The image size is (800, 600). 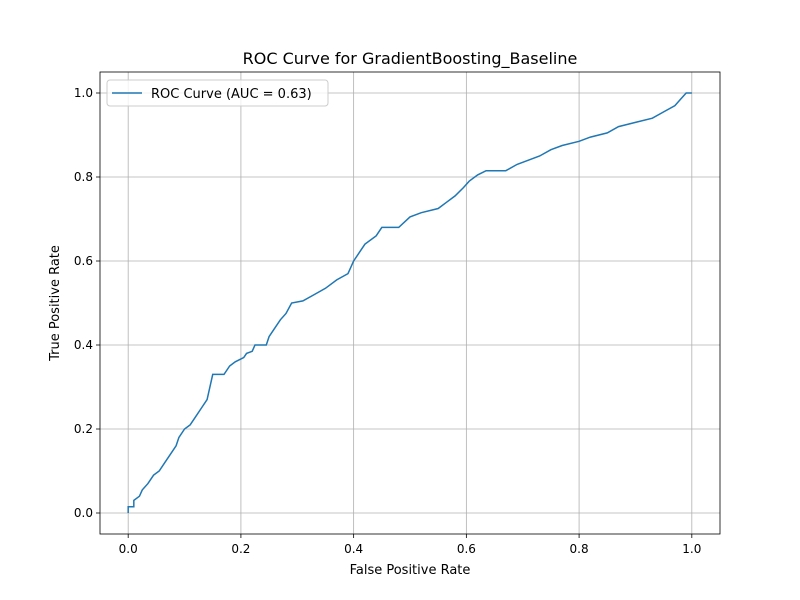 I want to click on x-tick-label: 0.2, so click(x=240, y=549).